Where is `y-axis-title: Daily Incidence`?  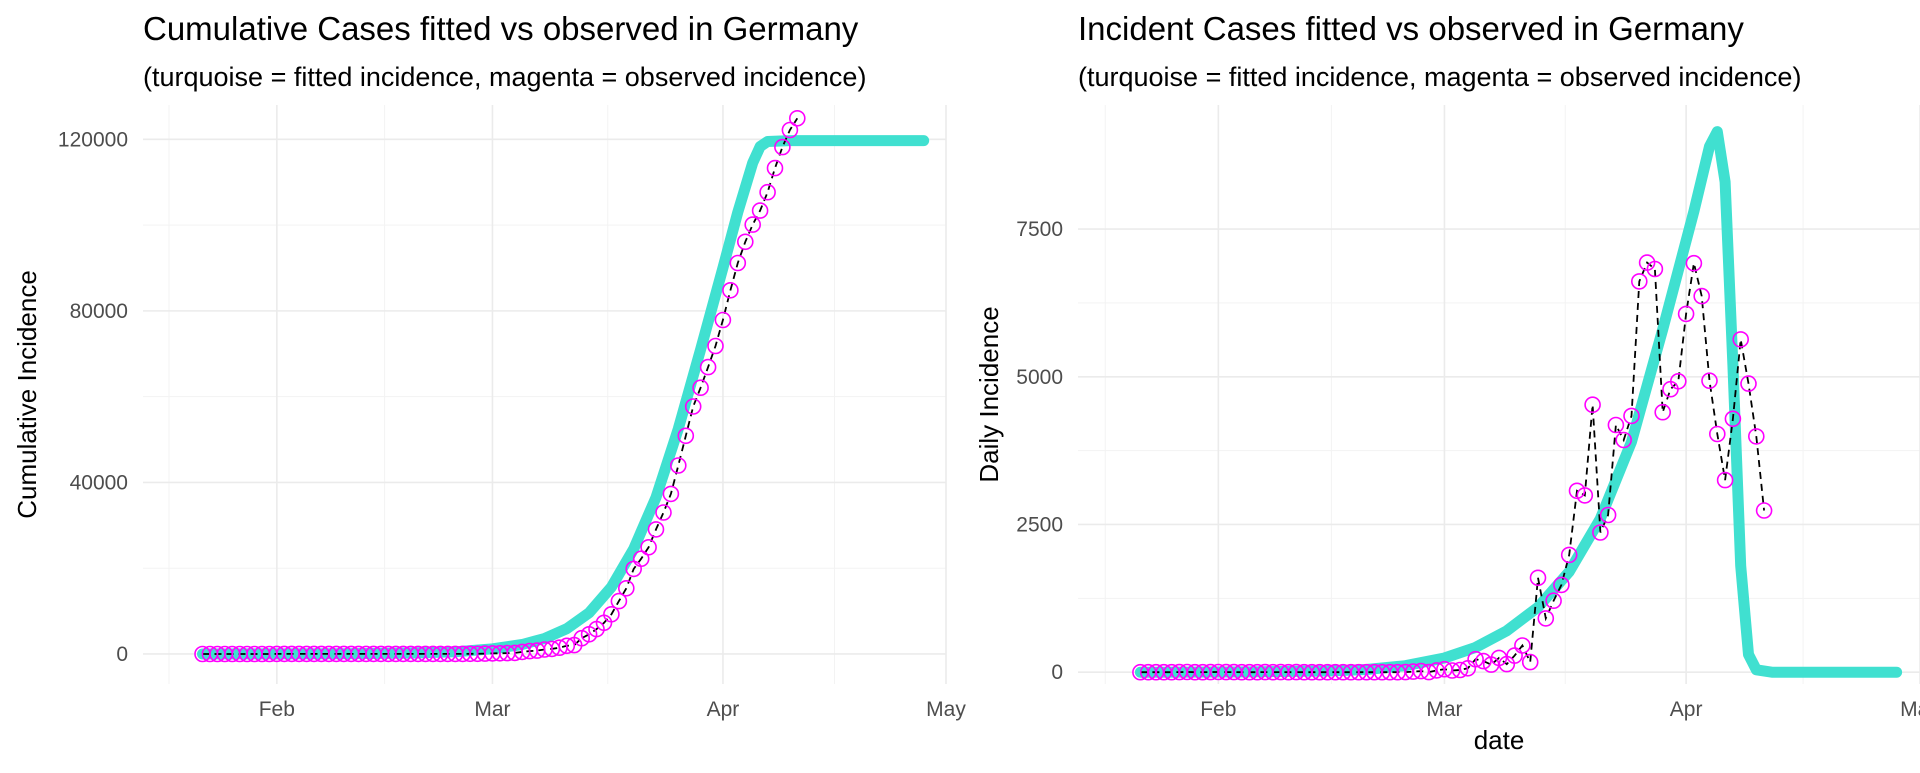 y-axis-title: Daily Incidence is located at coordinates (989, 394).